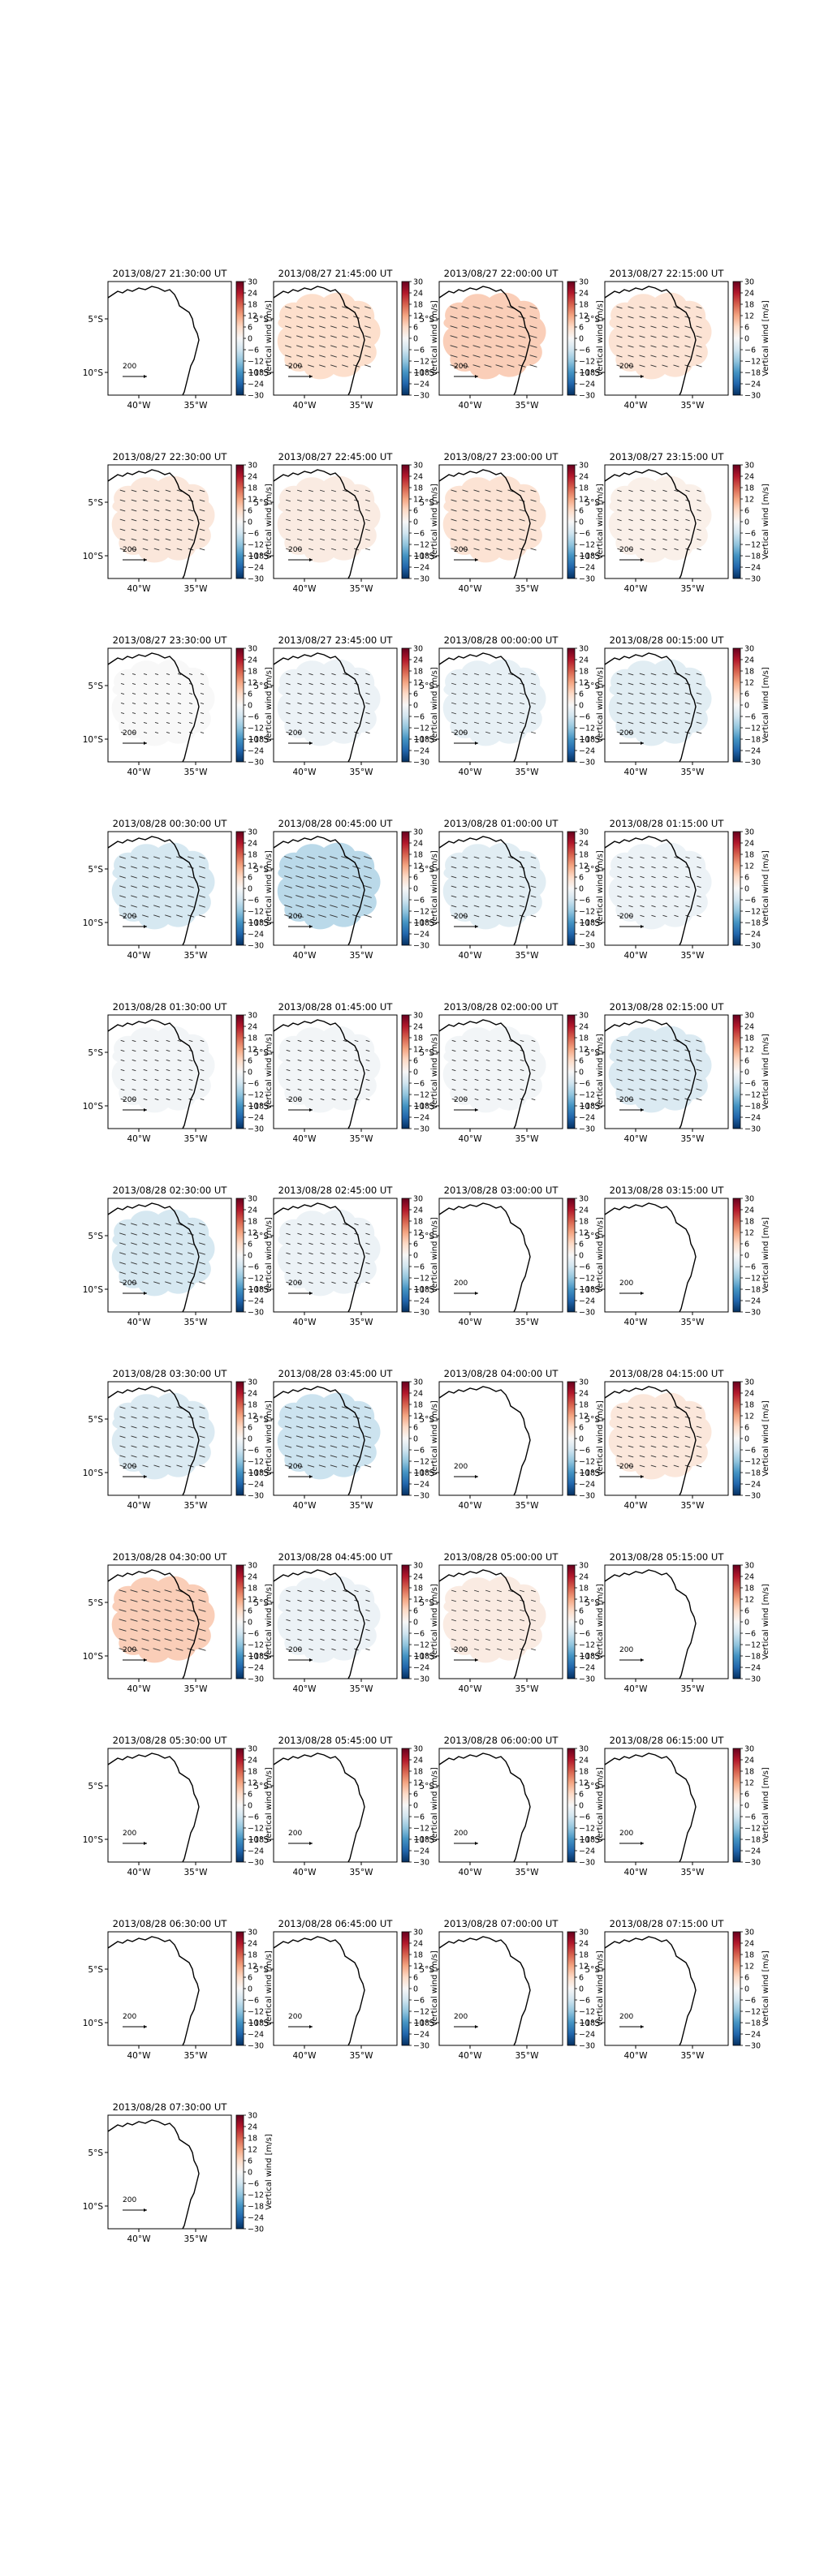  What do you see at coordinates (153, 1991) in the screenshot?
I see `coastline` at bounding box center [153, 1991].